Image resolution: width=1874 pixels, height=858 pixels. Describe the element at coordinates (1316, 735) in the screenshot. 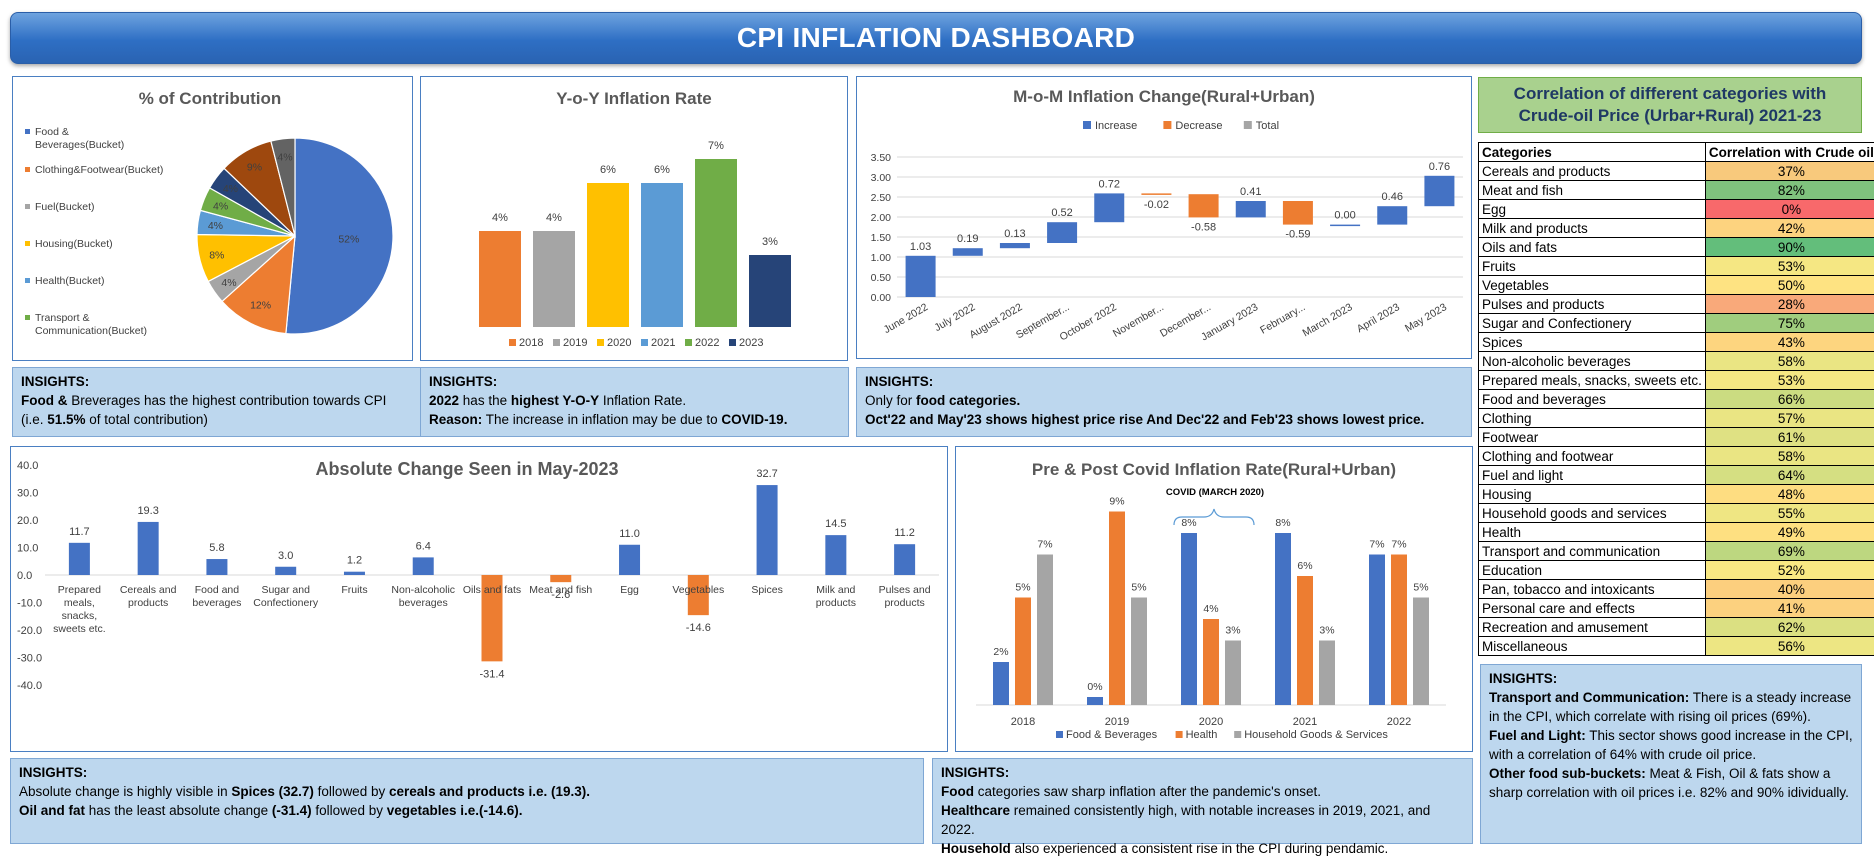

I see `legend-label: Household Goods & Services` at that location.